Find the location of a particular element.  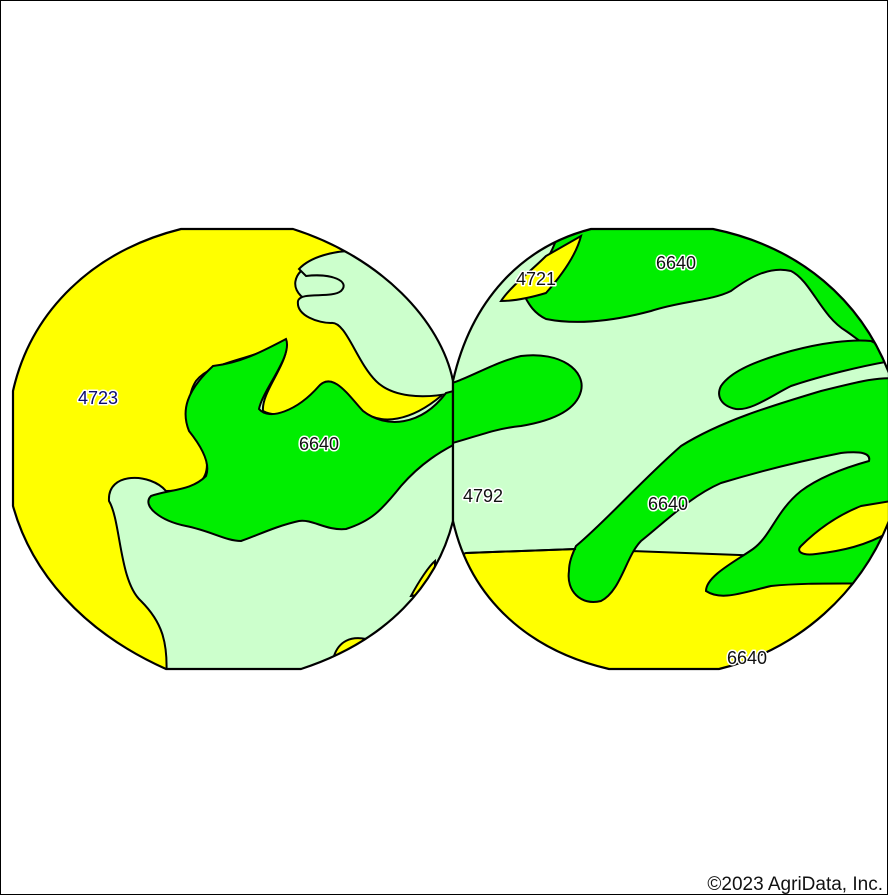

label-6640-bottom: 6640 is located at coordinates (747, 658).